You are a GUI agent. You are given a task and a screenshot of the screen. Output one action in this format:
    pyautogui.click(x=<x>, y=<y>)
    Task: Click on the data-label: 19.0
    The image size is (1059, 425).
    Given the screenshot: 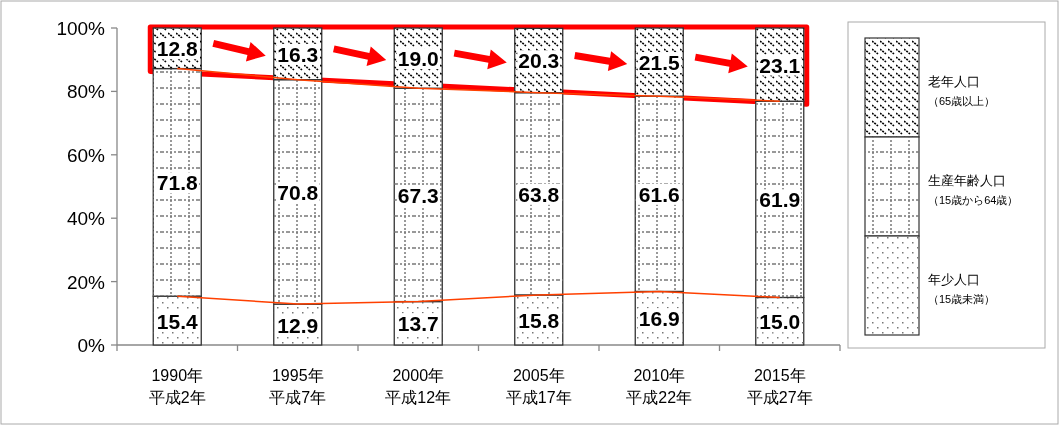 What is the action you would take?
    pyautogui.click(x=418, y=59)
    